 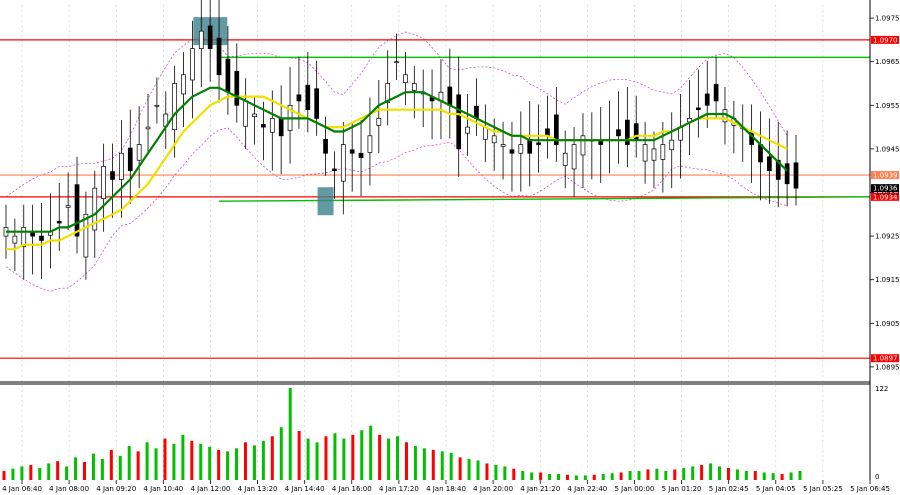 What do you see at coordinates (305, 489) in the screenshot?
I see `time-label: 4 Jan 14:40` at bounding box center [305, 489].